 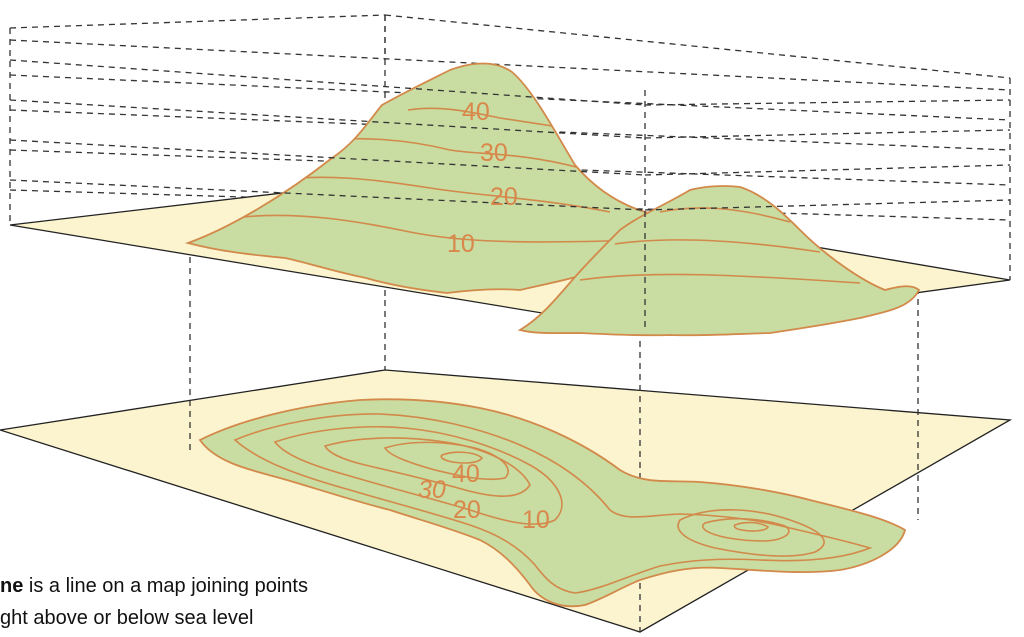 What do you see at coordinates (717, 246) in the screenshot?
I see `right-hill-contour-mid` at bounding box center [717, 246].